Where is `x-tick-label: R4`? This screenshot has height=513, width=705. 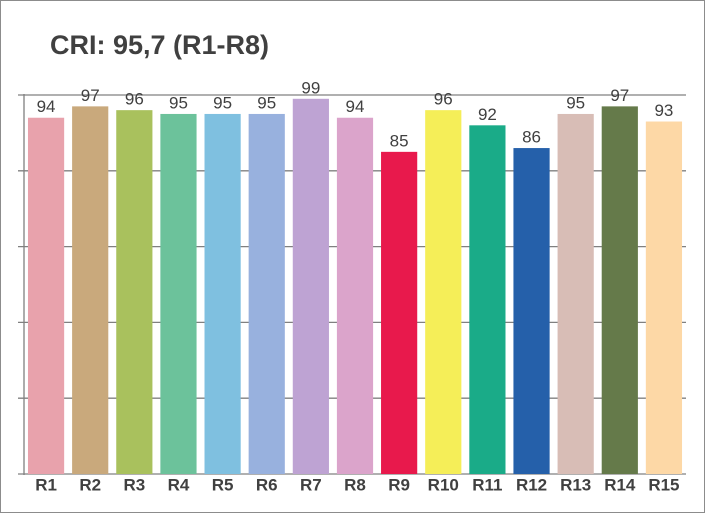 x-tick-label: R4 is located at coordinates (179, 484).